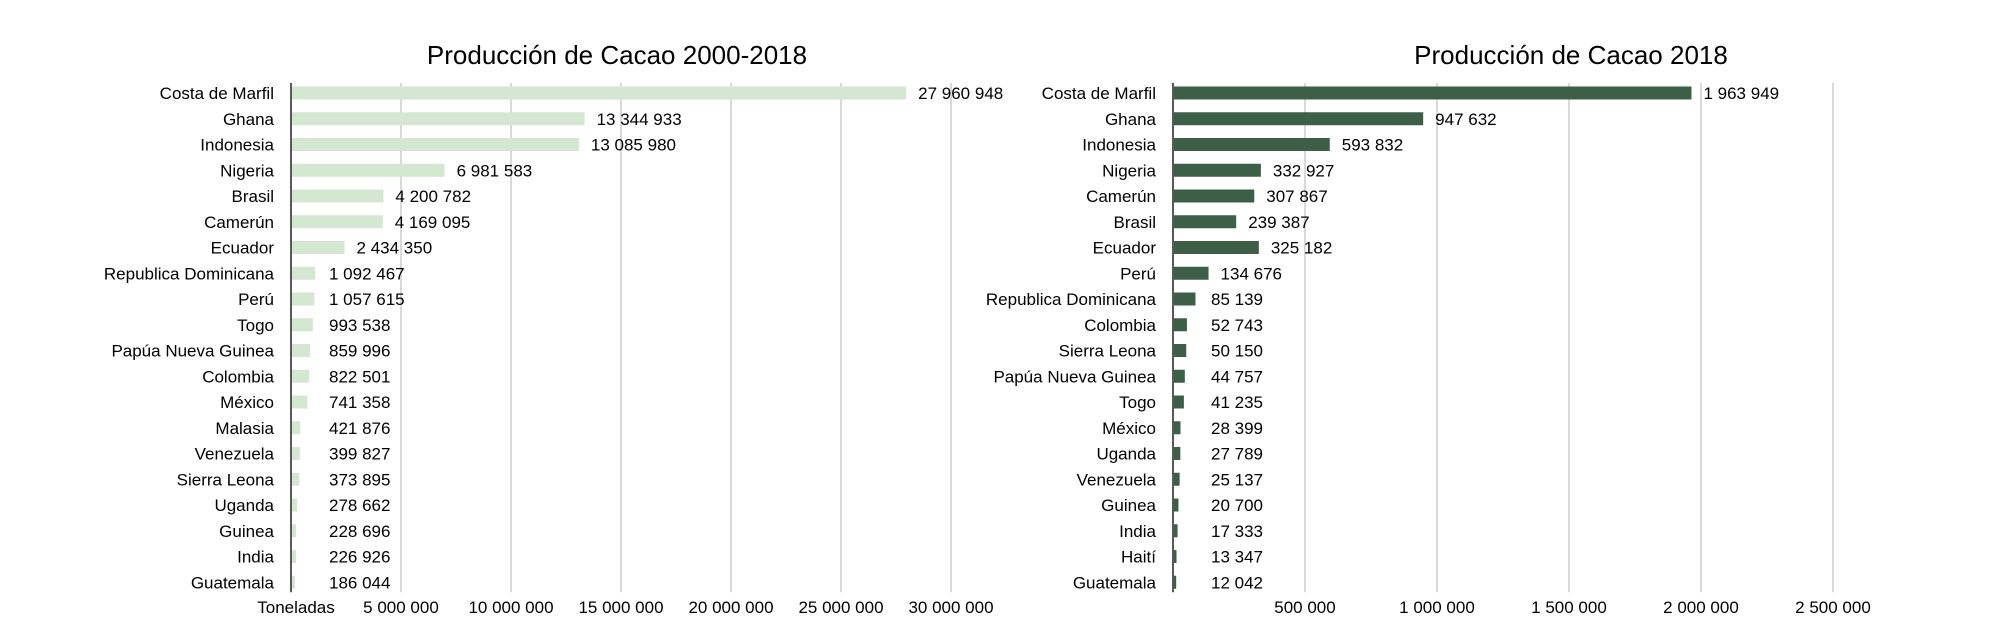  I want to click on data-label: 332 927, so click(1303, 170).